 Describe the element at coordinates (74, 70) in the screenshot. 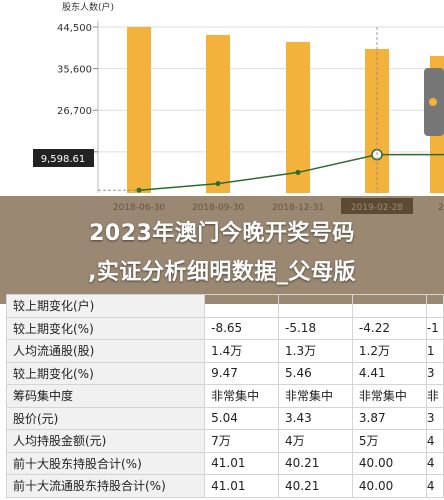

I see `y-tick-label: 35,600` at that location.